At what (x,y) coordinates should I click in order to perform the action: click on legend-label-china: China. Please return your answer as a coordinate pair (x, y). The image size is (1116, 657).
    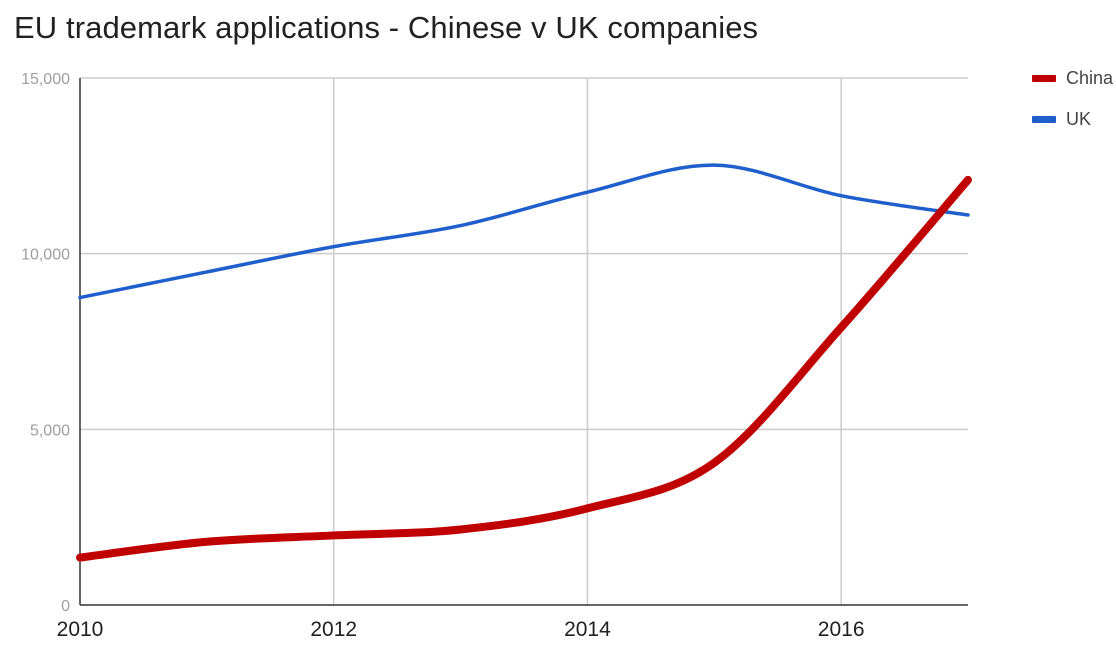
    Looking at the image, I should click on (1090, 77).